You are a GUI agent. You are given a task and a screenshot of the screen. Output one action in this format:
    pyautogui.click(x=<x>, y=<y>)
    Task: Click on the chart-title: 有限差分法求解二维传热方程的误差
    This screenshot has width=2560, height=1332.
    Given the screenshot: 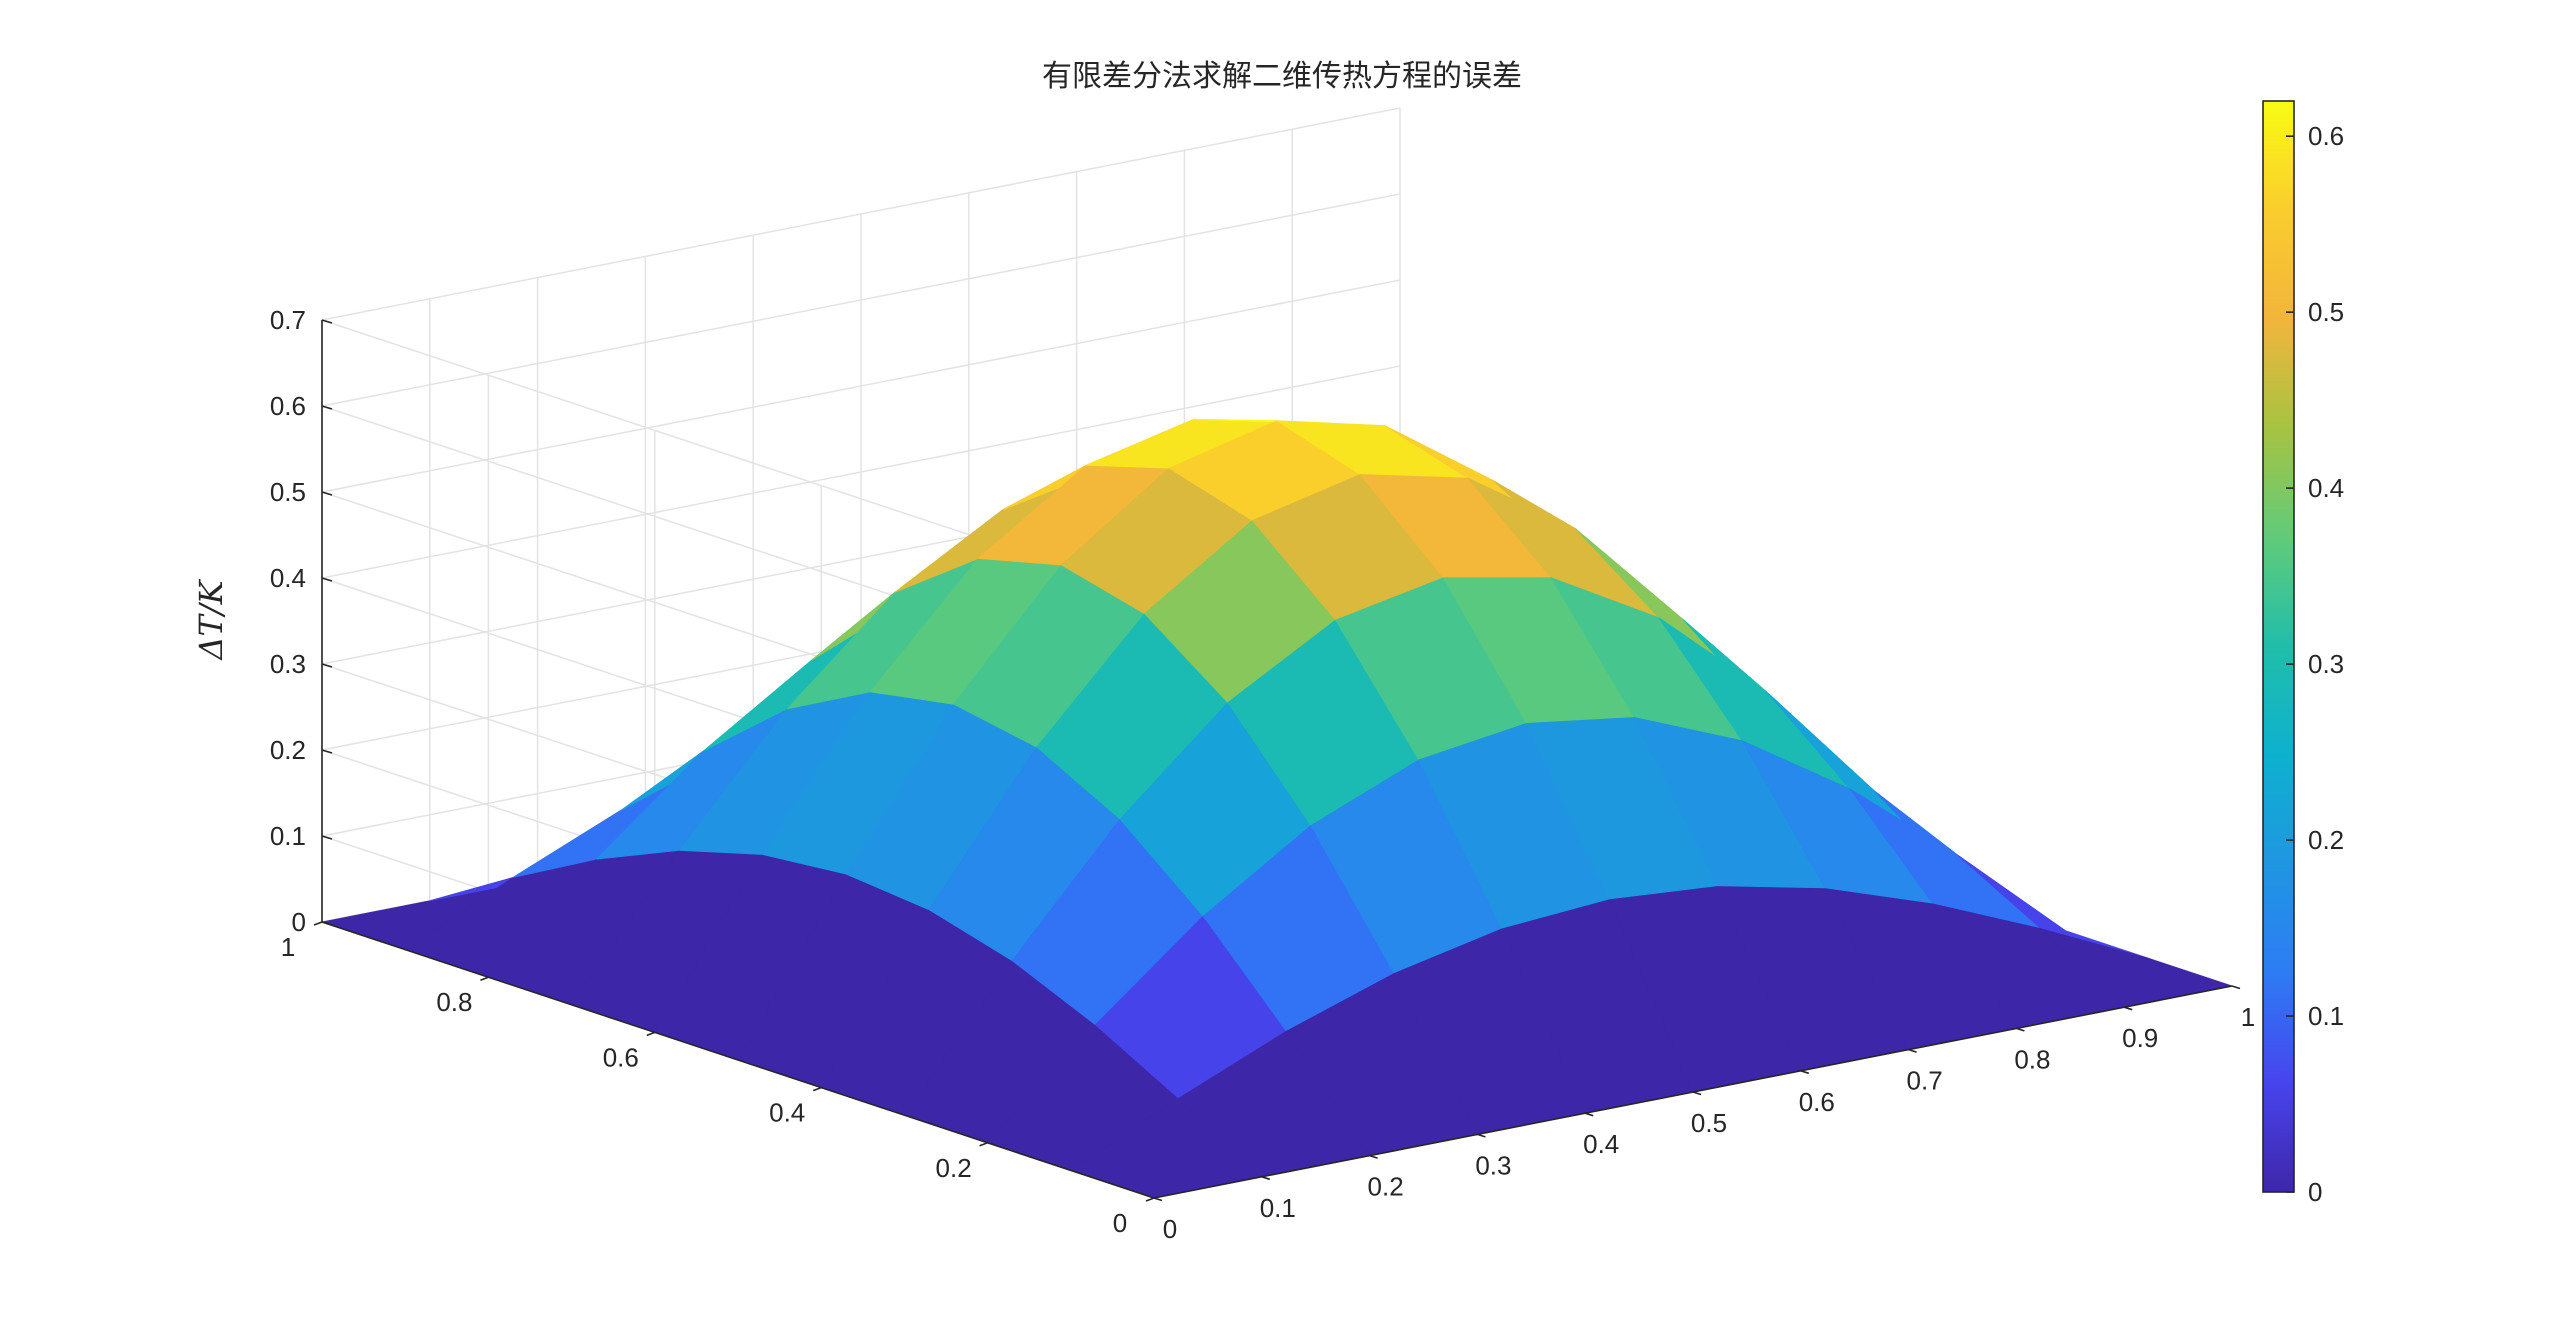 What is the action you would take?
    pyautogui.click(x=1282, y=76)
    